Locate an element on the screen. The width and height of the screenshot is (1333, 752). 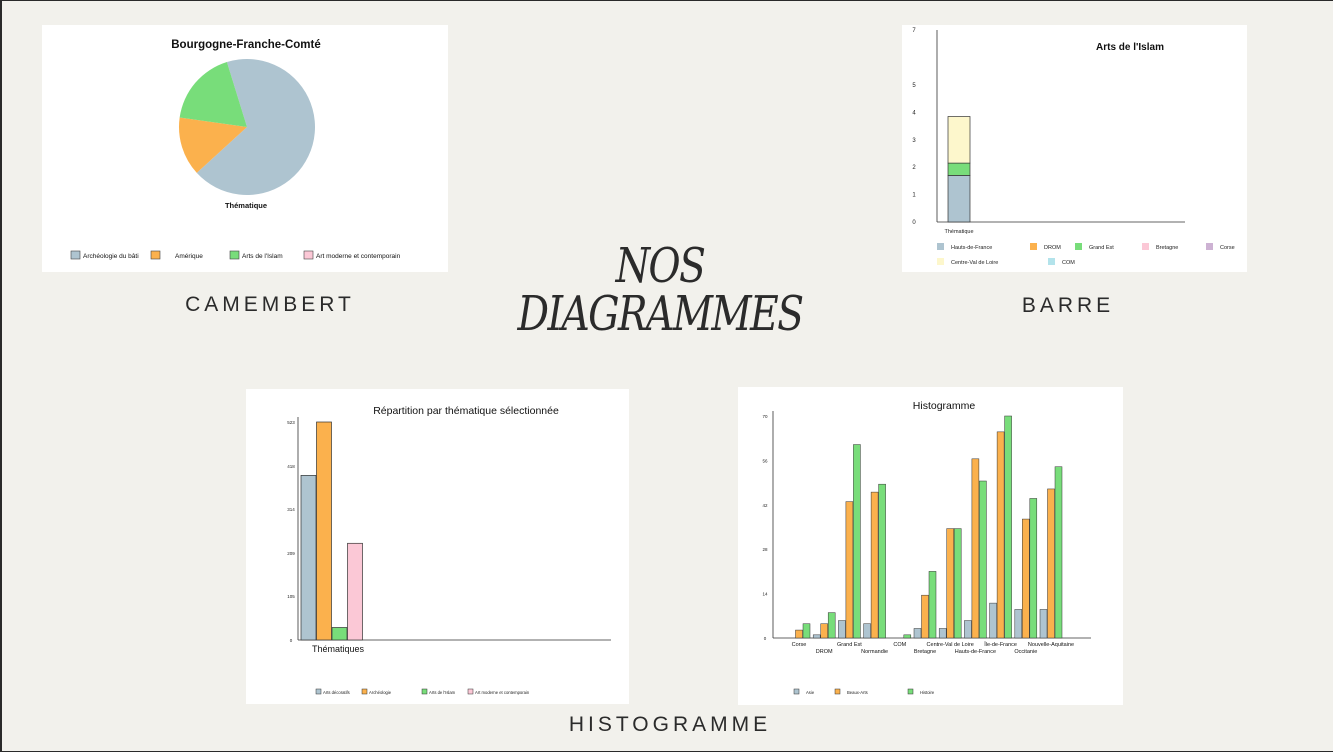
histo-x-tick: Grand Est is located at coordinates (849, 645).